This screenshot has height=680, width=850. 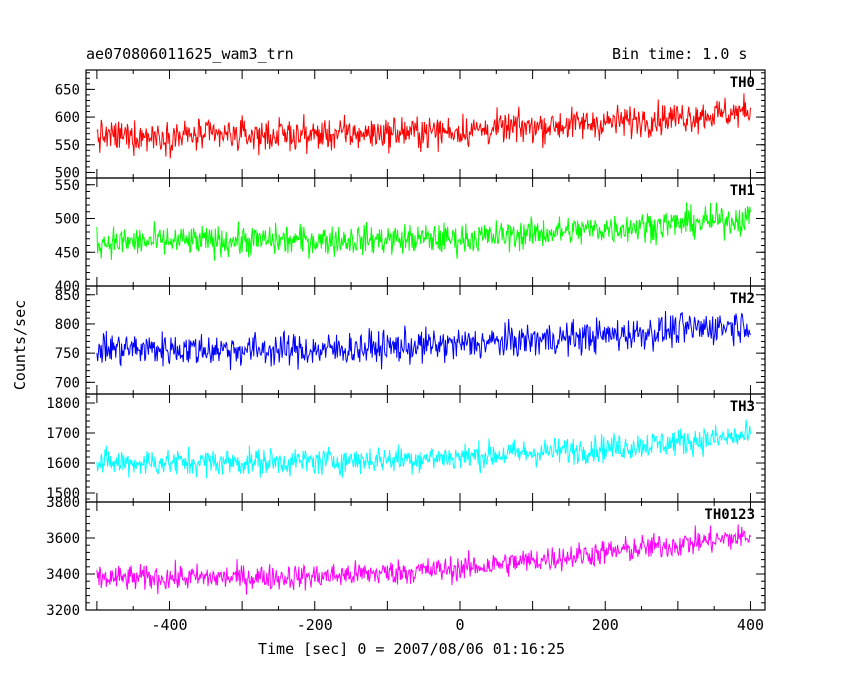 What do you see at coordinates (750, 625) in the screenshot?
I see `x-tick-label: 400` at bounding box center [750, 625].